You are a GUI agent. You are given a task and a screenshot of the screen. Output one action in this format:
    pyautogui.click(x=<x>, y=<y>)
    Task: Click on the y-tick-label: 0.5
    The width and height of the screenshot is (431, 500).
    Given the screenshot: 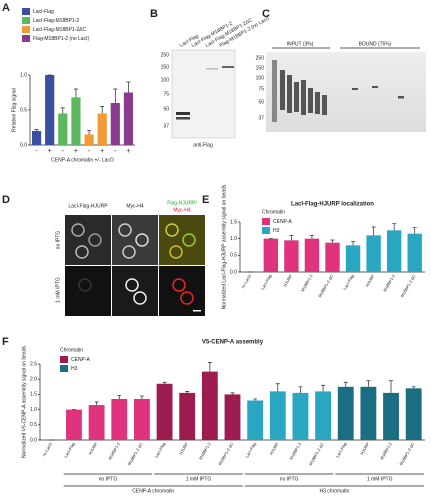 What is the action you would take?
    pyautogui.click(x=233, y=256)
    